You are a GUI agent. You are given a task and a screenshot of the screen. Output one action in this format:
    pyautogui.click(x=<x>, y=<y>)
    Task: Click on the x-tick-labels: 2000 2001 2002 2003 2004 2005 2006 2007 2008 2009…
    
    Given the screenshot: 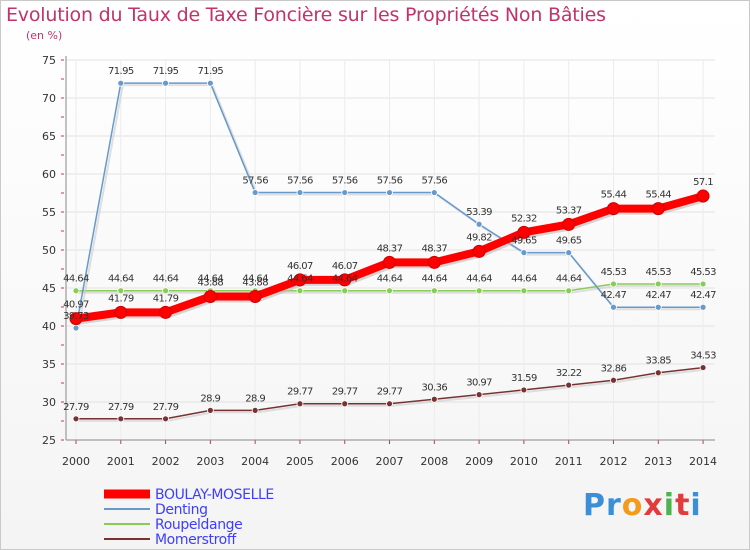 What is the action you would take?
    pyautogui.click(x=389, y=461)
    